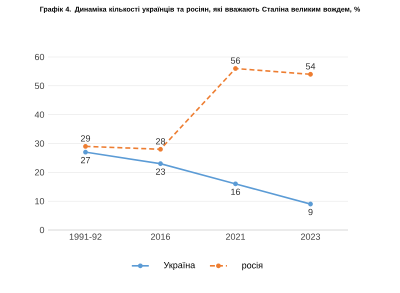 This screenshot has height=293, width=400. I want to click on legend-label: росія, so click(252, 266).